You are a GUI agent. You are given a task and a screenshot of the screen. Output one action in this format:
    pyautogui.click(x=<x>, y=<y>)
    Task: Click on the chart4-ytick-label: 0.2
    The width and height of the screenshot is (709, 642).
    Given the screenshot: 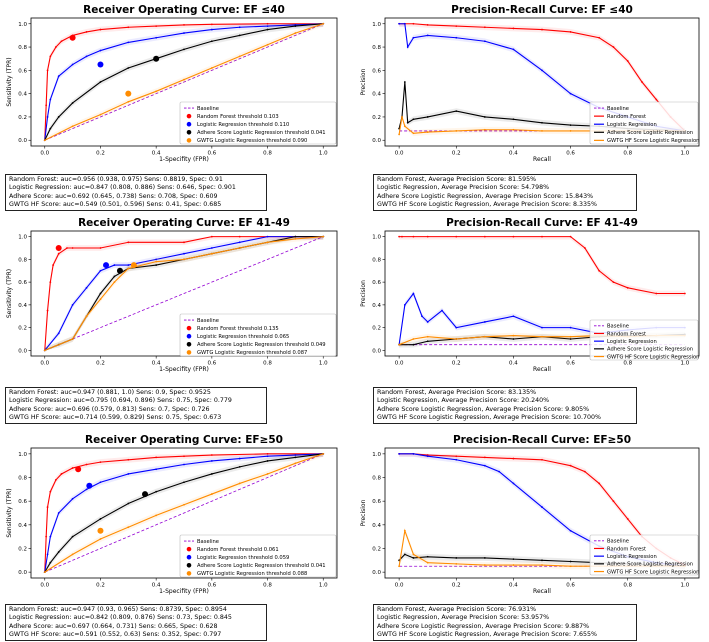 What is the action you would take?
    pyautogui.click(x=376, y=329)
    